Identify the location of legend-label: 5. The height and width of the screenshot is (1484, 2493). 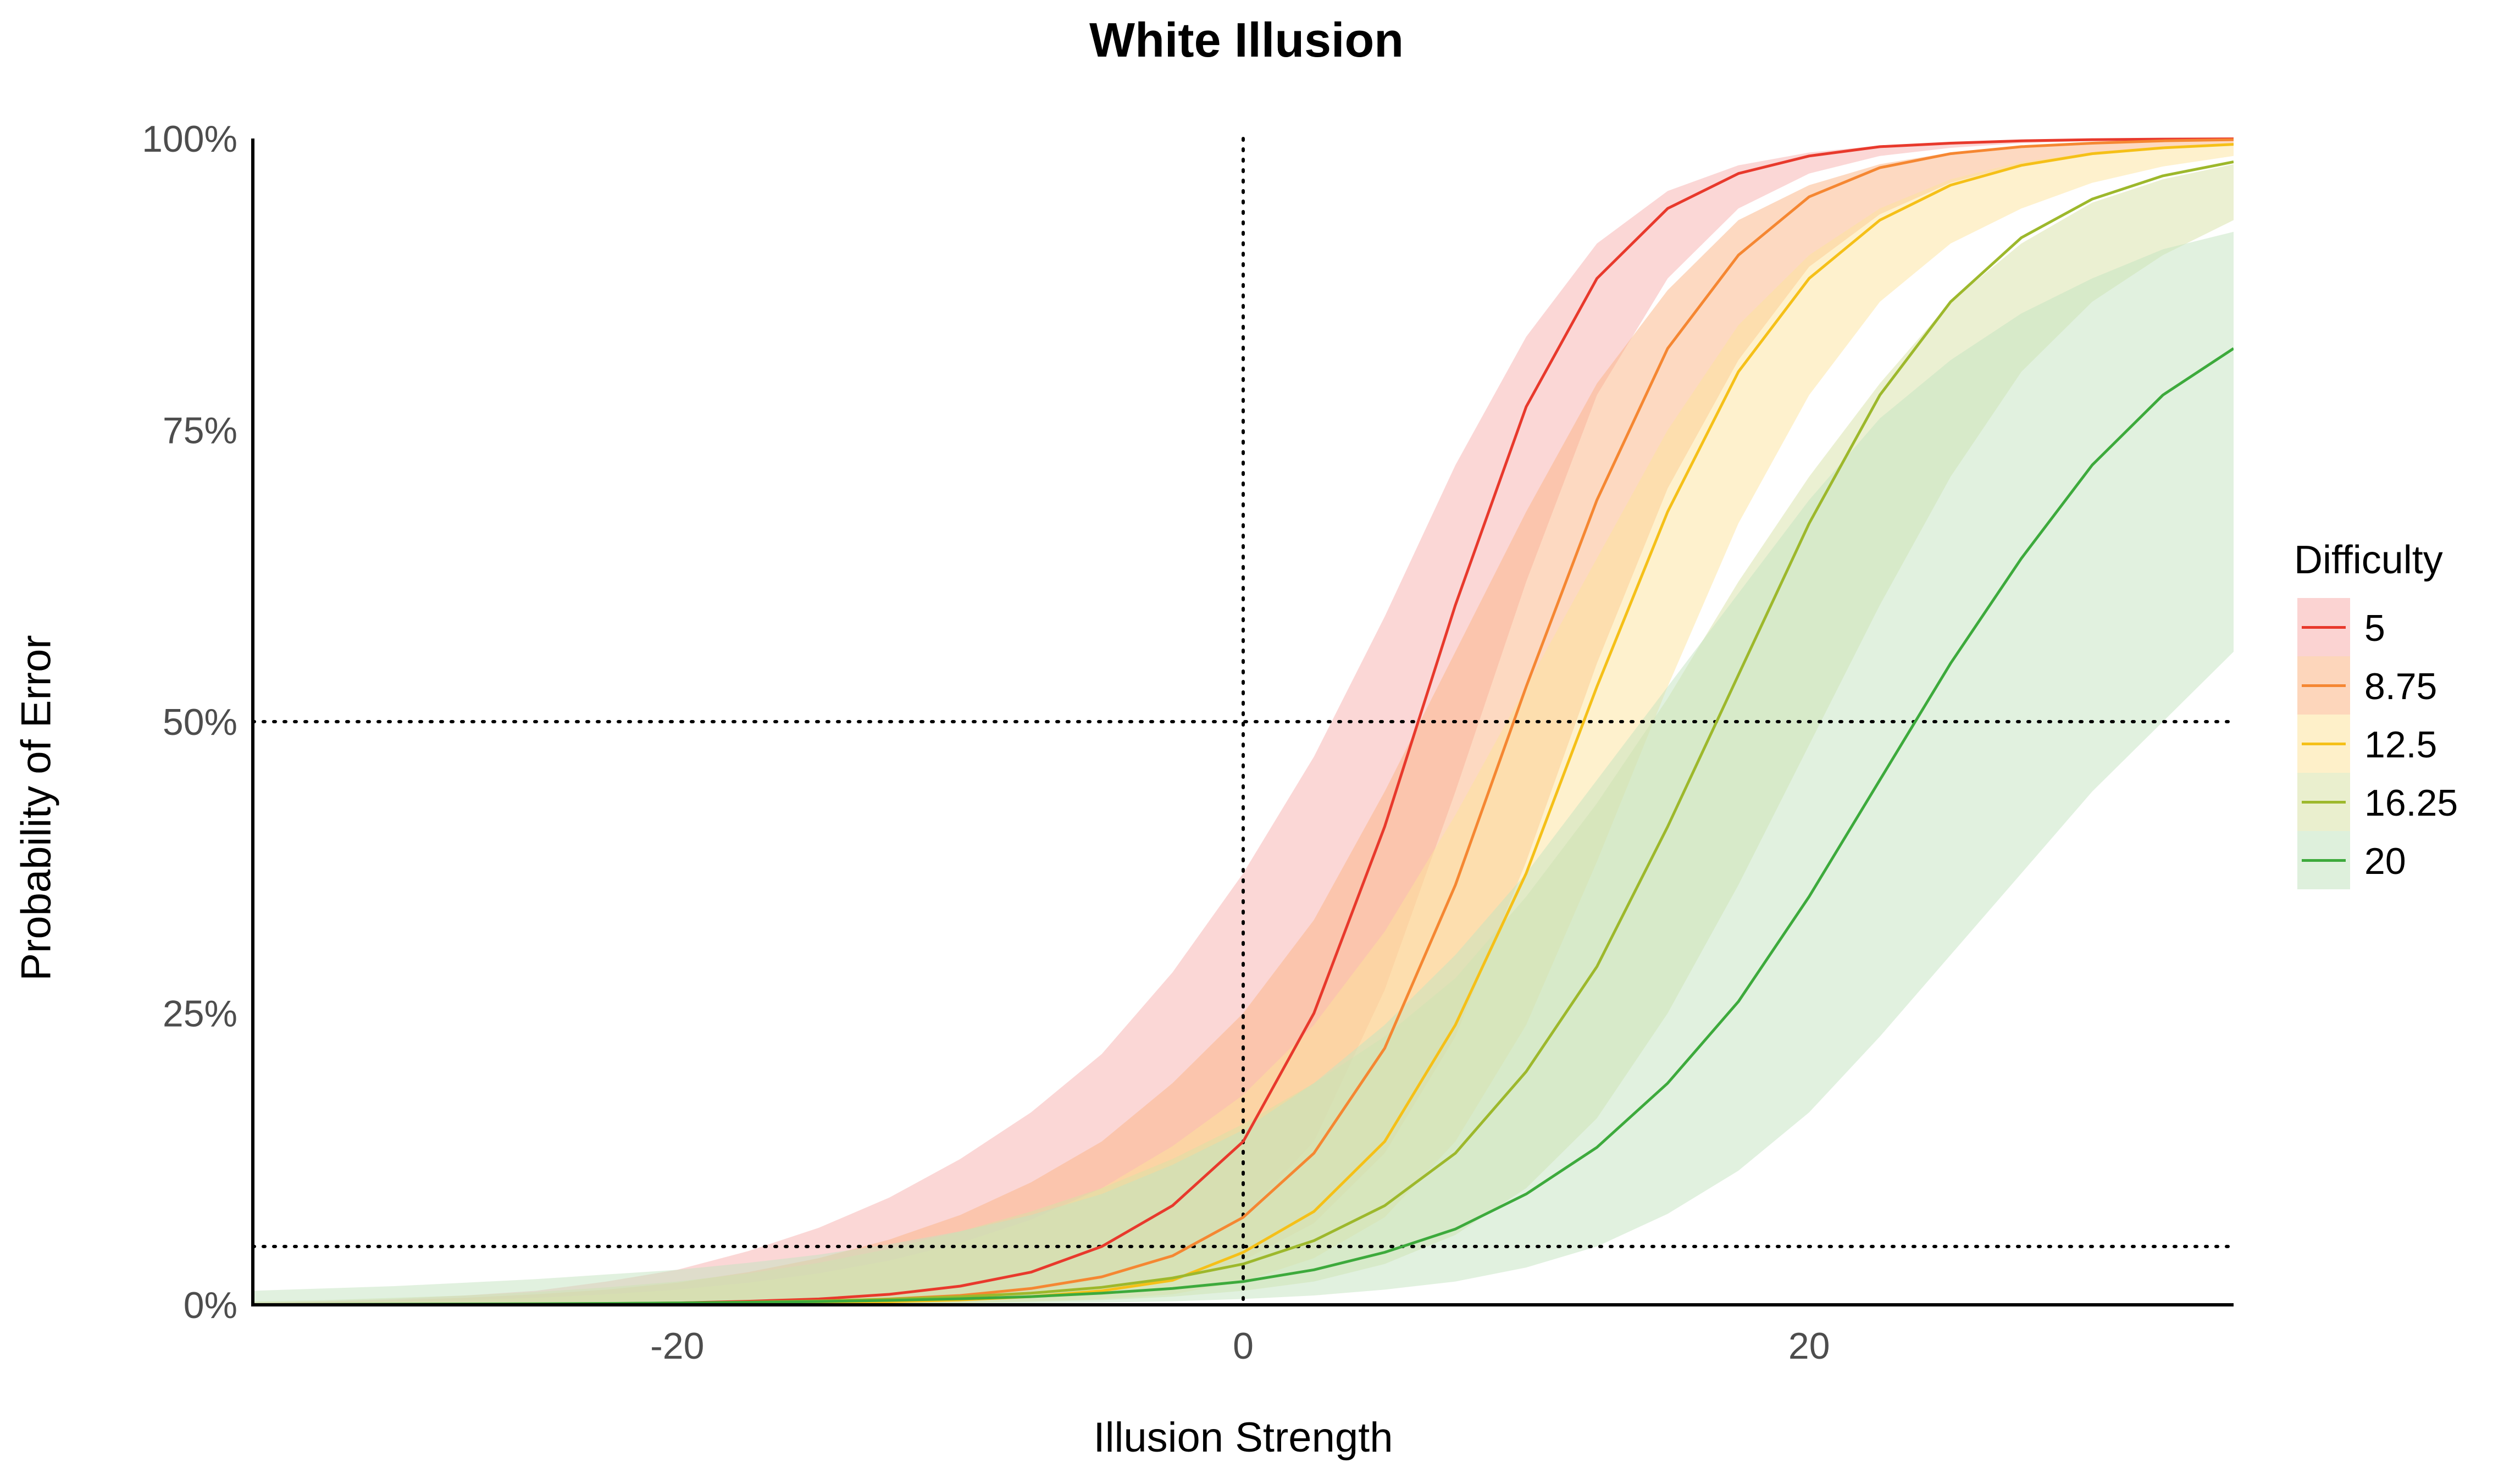
(2375, 628).